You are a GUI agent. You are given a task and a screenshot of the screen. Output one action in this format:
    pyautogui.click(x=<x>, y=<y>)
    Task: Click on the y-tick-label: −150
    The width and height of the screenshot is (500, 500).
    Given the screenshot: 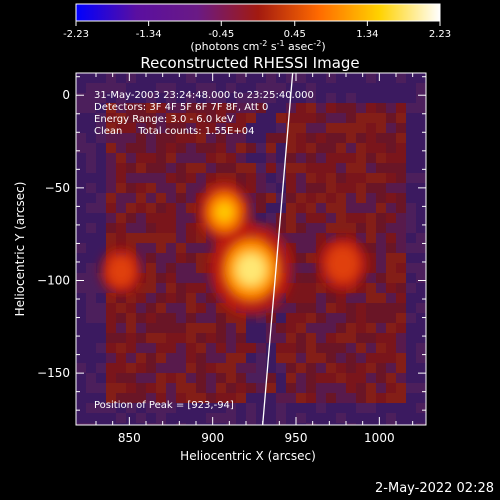 What is the action you would take?
    pyautogui.click(x=53, y=373)
    